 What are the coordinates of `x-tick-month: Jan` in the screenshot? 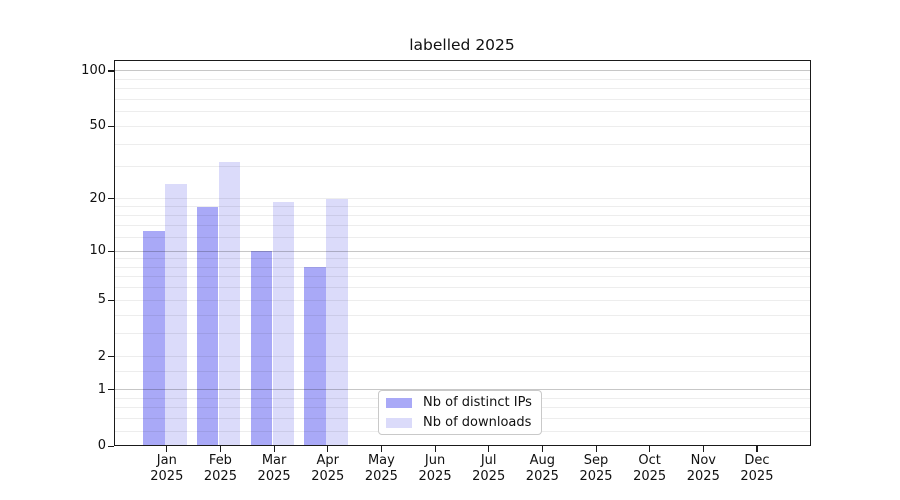 It's located at (166, 460).